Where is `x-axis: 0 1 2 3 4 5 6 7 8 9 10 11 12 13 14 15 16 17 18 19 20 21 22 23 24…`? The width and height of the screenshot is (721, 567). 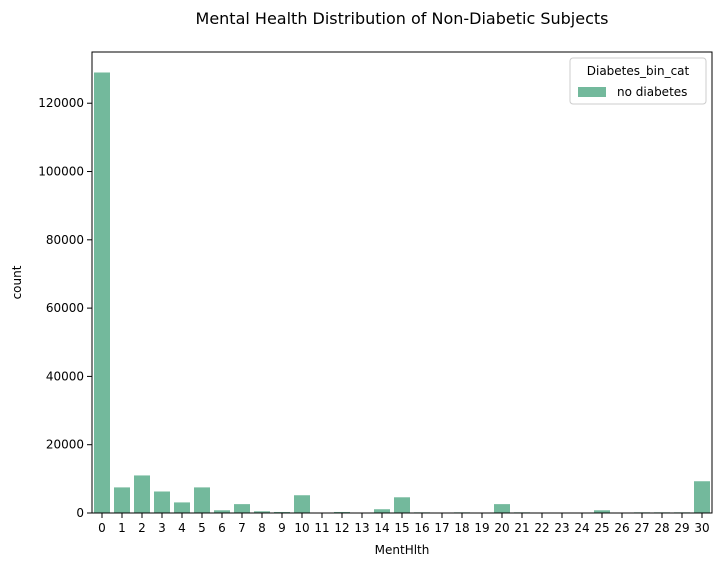
x-axis: 0 1 2 3 4 5 6 7 8 9 10 11 12 13 14 15 16 17 18 19 20 21 22 23 24… is located at coordinates (404, 524).